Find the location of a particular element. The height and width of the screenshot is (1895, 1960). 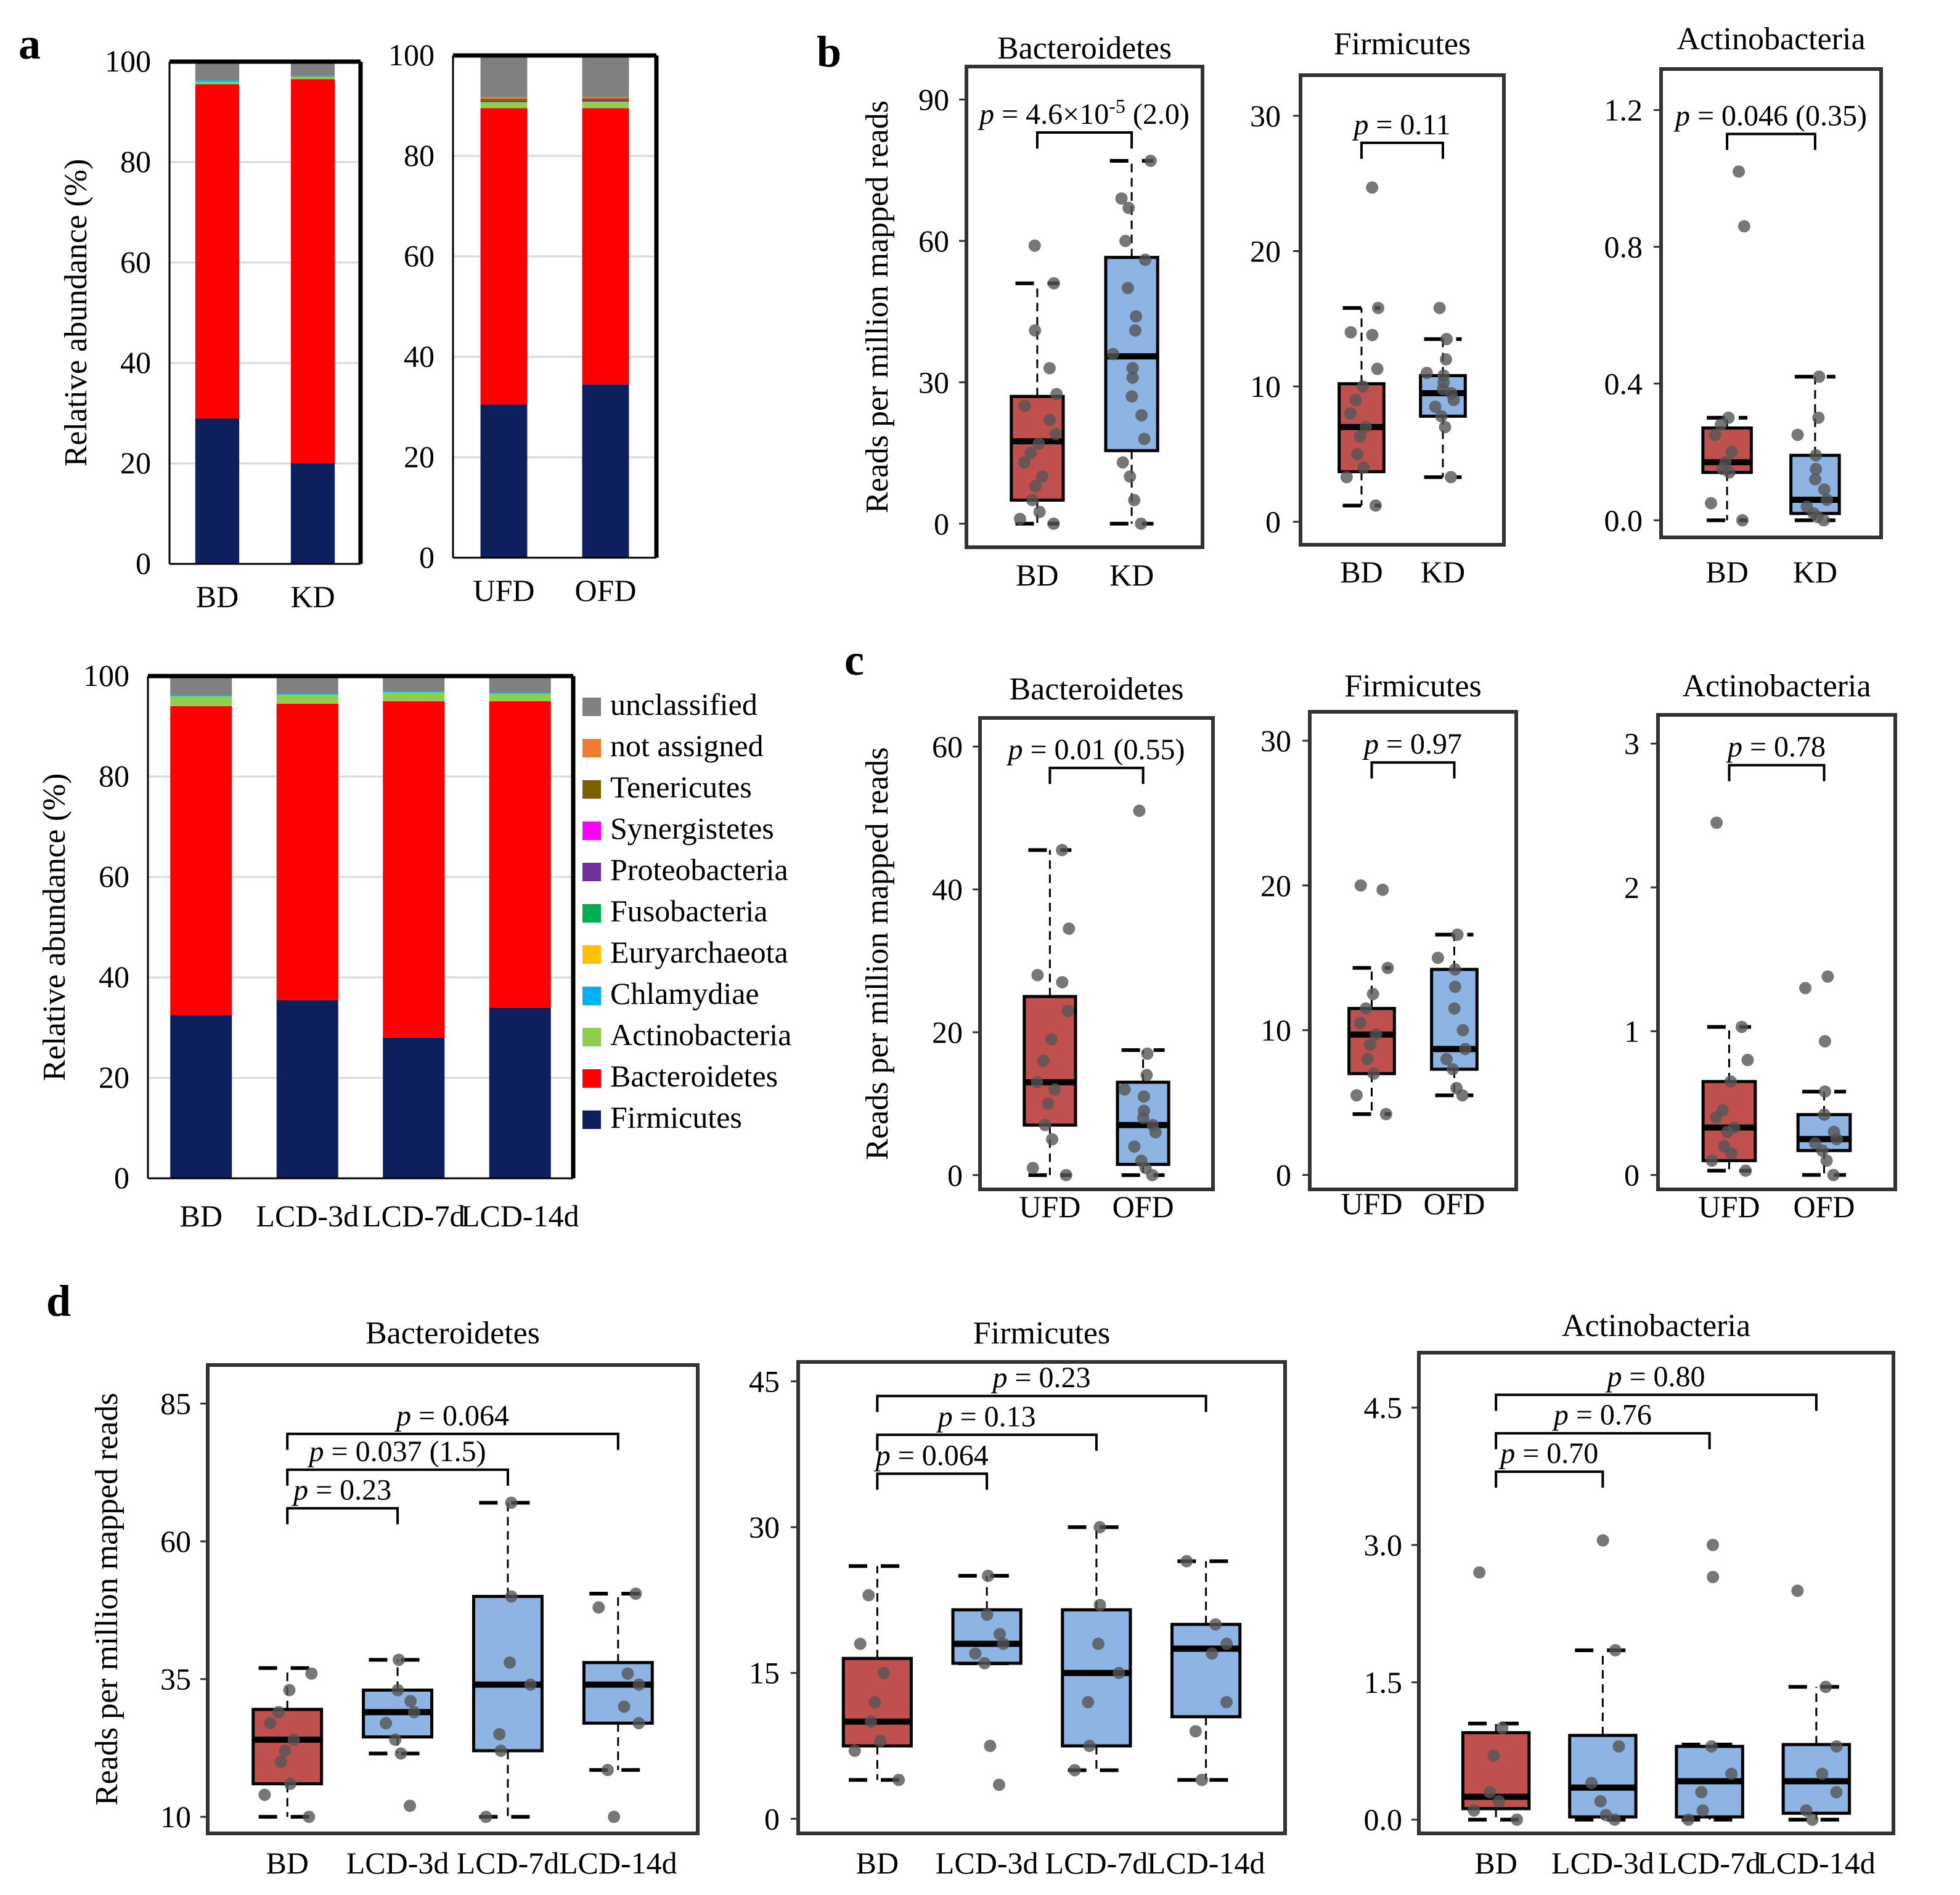

legend-swatch-firmicutes is located at coordinates (591, 1120).